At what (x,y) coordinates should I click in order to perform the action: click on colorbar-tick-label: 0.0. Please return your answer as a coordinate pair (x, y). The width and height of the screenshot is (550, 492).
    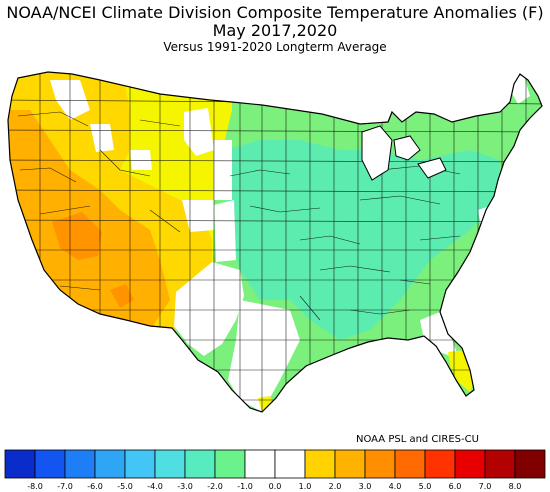
    Looking at the image, I should click on (275, 486).